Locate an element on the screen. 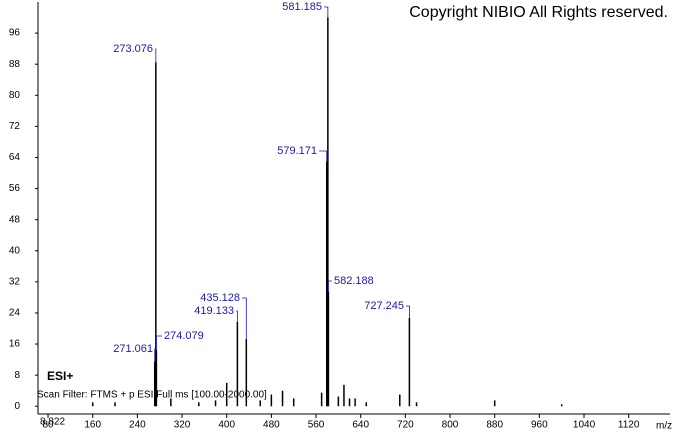 Image resolution: width=674 pixels, height=434 pixels. peak-label: 727.245 is located at coordinates (384, 306).